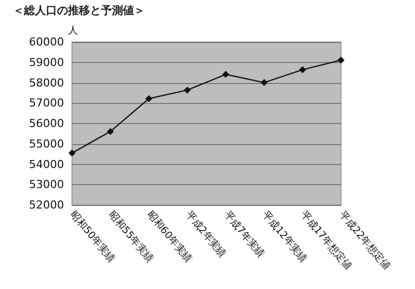 The image size is (415, 289). I want to click on y-tick-label: 57000, so click(46, 103).